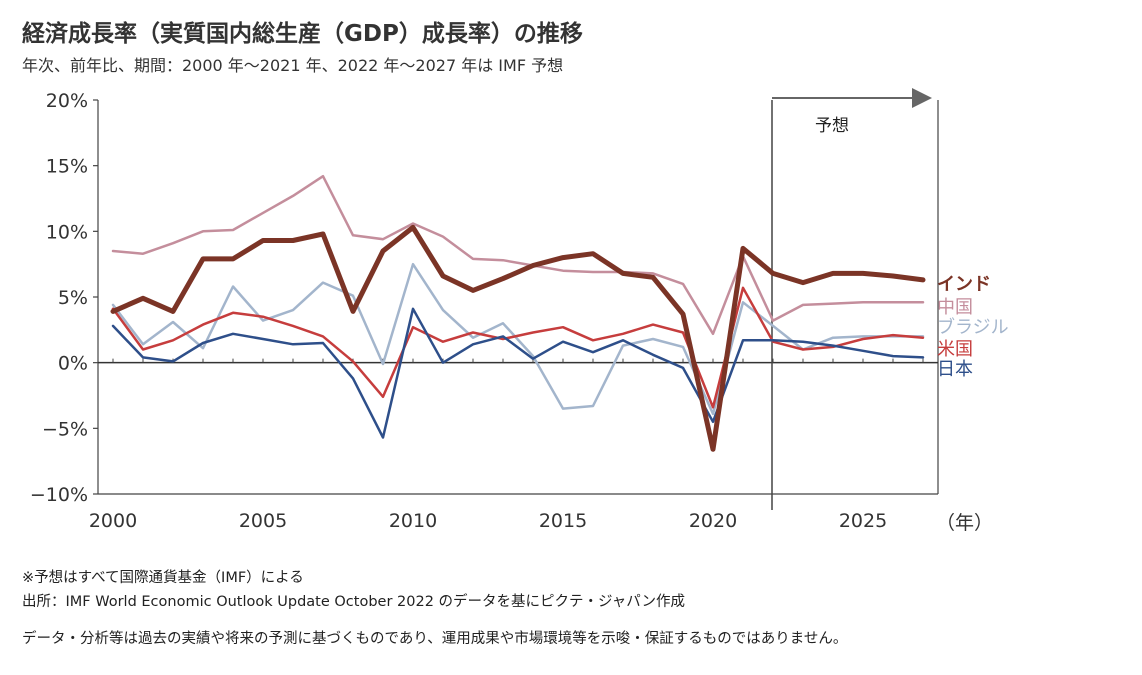  Describe the element at coordinates (302, 34) in the screenshot. I see `chart-title: 経済成長率（実質国内総生産（GDP）成長率）の推移` at that location.